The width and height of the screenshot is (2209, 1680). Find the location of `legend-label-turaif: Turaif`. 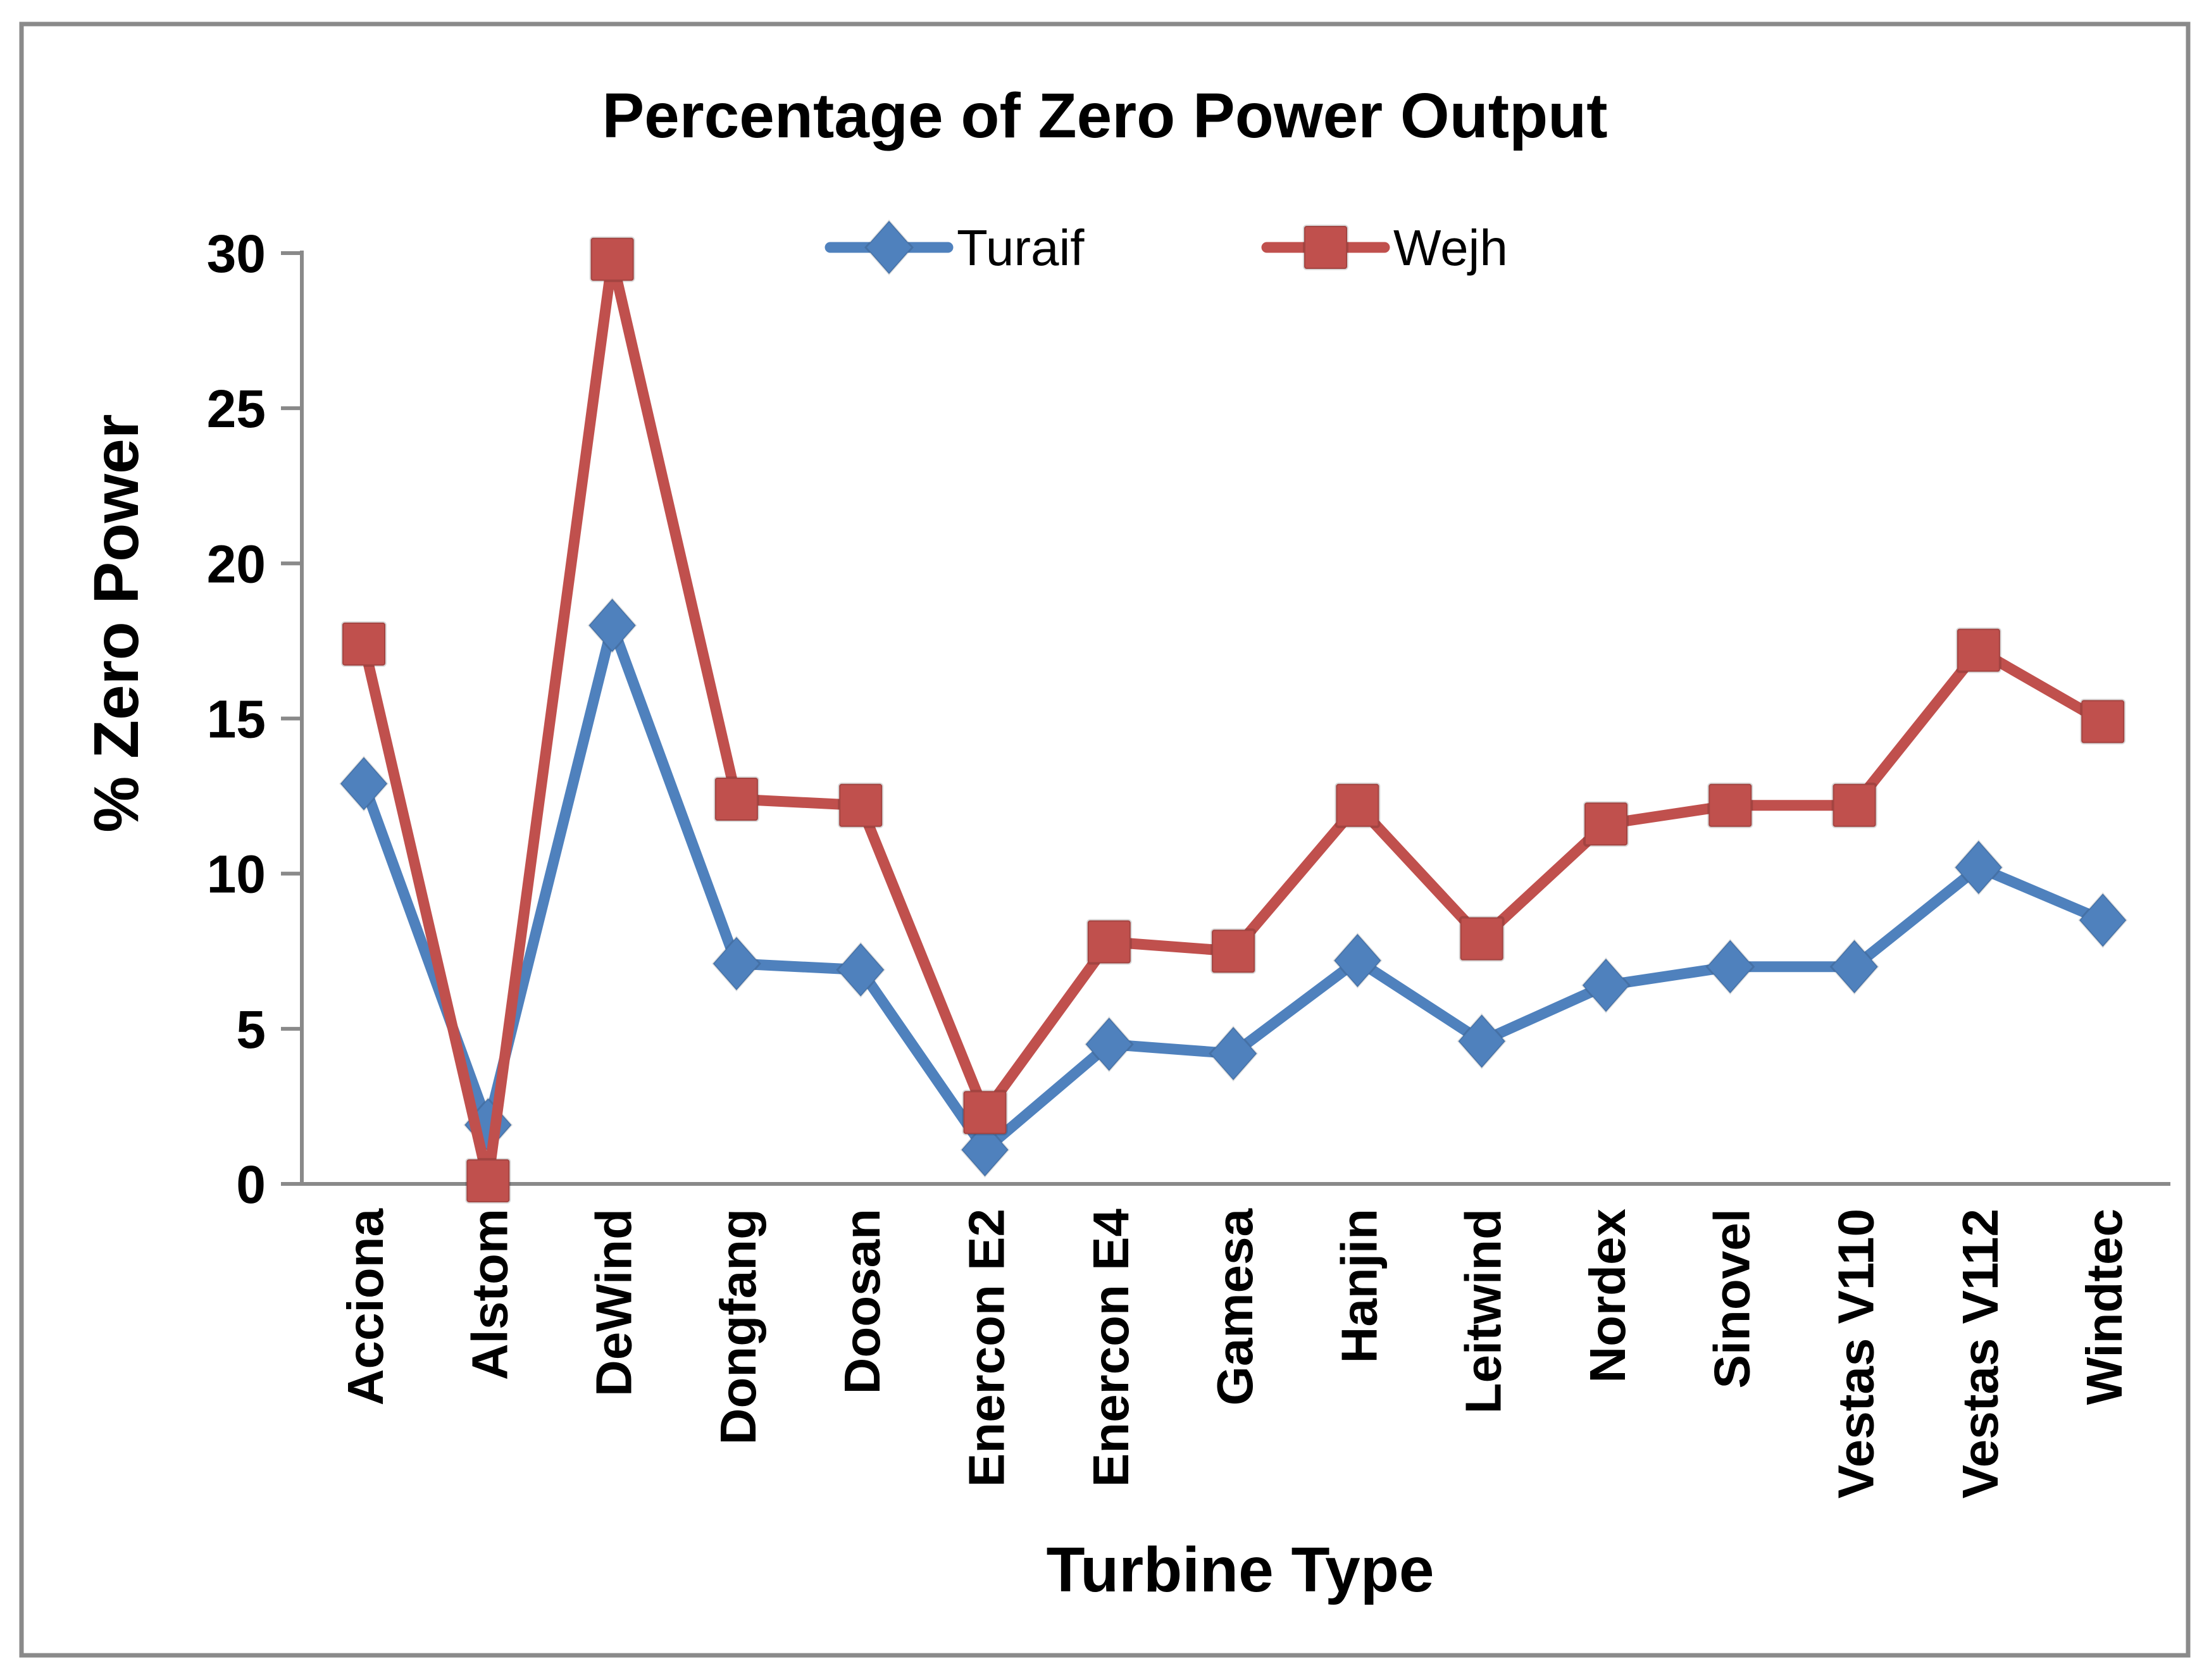

legend-label-turaif: Turaif is located at coordinates (1021, 248).